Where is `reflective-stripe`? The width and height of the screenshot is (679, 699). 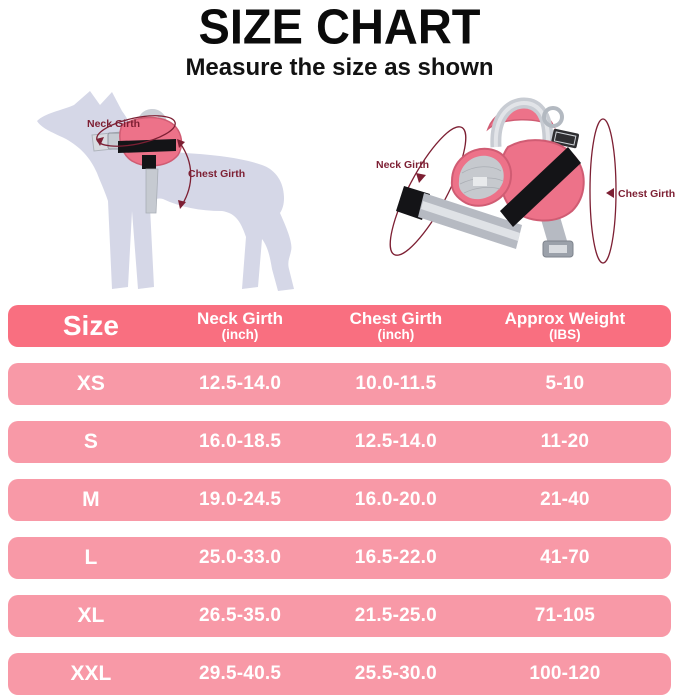
reflective-stripe is located at coordinates (470, 221).